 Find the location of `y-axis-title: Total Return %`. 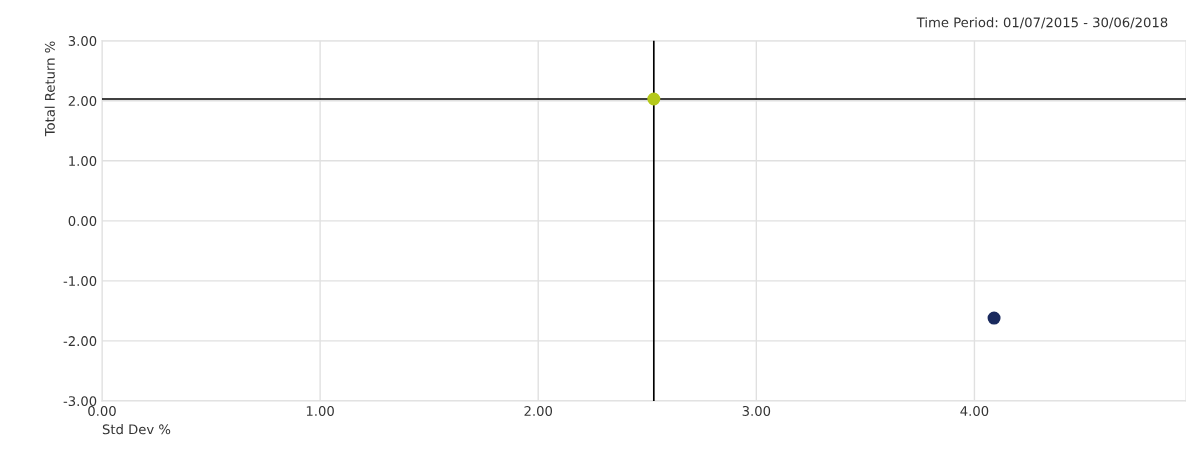

y-axis-title: Total Return % is located at coordinates (49, 89).